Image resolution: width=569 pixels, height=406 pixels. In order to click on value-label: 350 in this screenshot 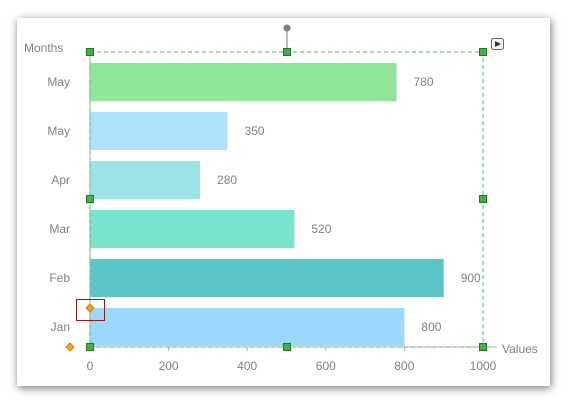, I will do `click(255, 131)`.